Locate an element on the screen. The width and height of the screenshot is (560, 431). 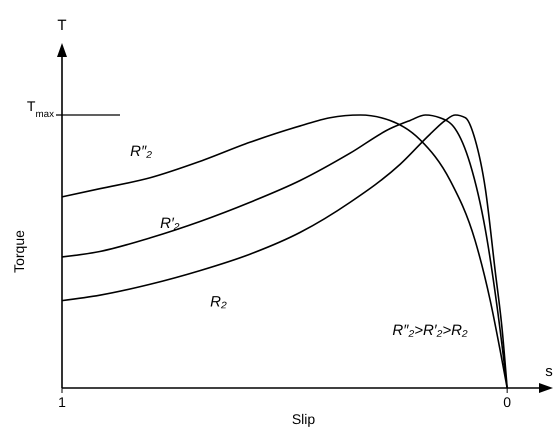
x-axis-title: Slip is located at coordinates (304, 419).